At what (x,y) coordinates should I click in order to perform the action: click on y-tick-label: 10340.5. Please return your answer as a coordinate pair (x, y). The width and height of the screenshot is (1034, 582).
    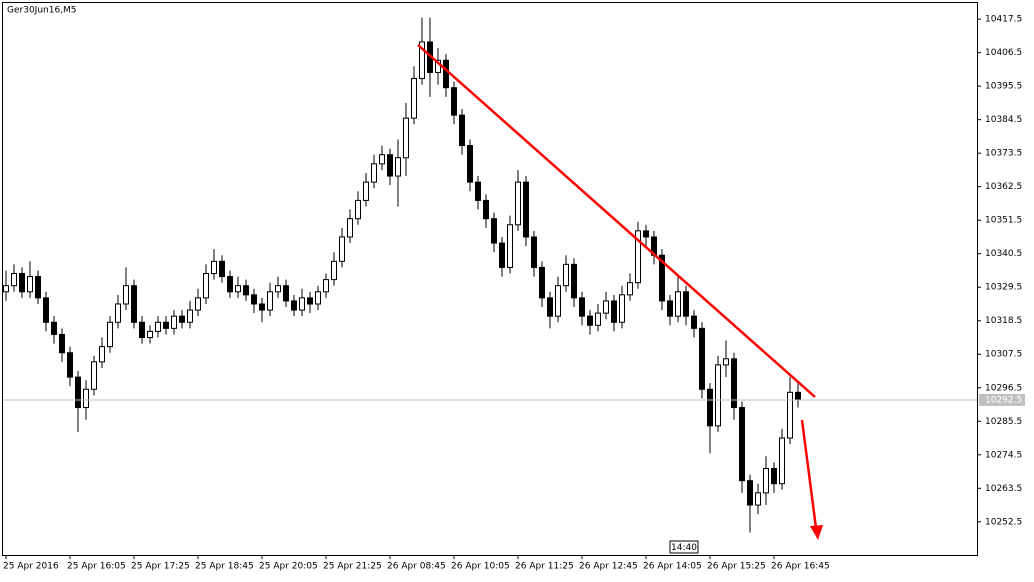
    Looking at the image, I should click on (1003, 254).